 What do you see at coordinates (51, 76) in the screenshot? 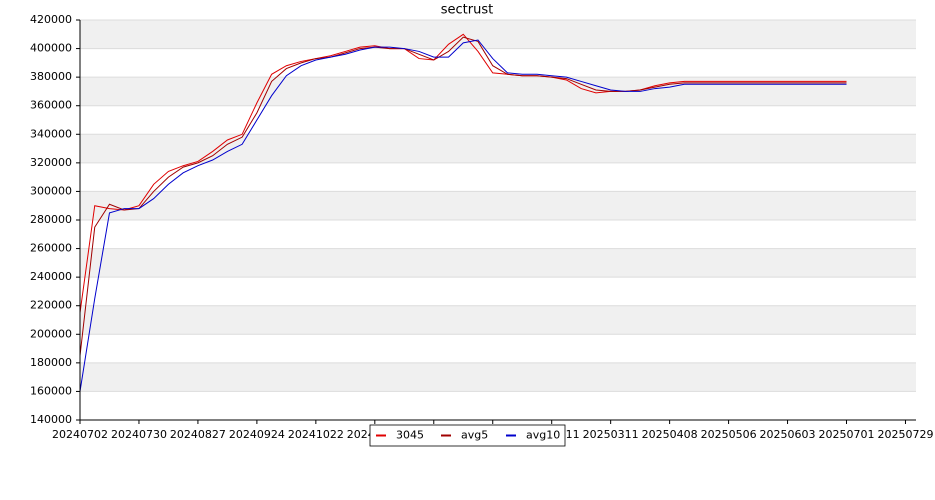
I see `y-tick-label: 380000` at bounding box center [51, 76].